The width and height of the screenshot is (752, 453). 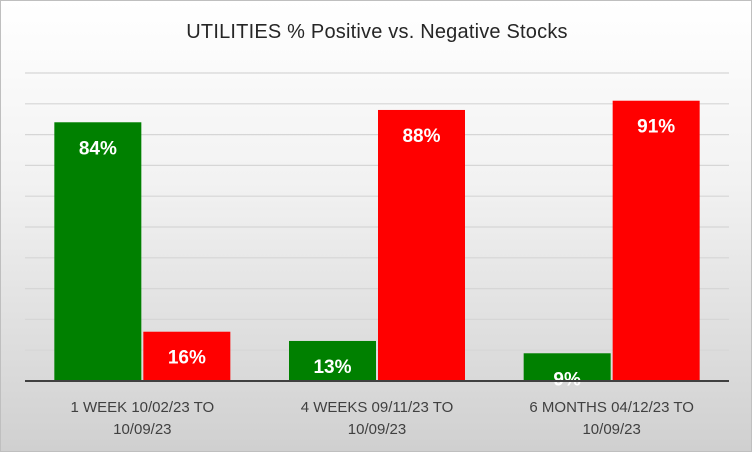 What do you see at coordinates (142, 407) in the screenshot?
I see `category-label-line: 1 WEEK 10/02/23 TO` at bounding box center [142, 407].